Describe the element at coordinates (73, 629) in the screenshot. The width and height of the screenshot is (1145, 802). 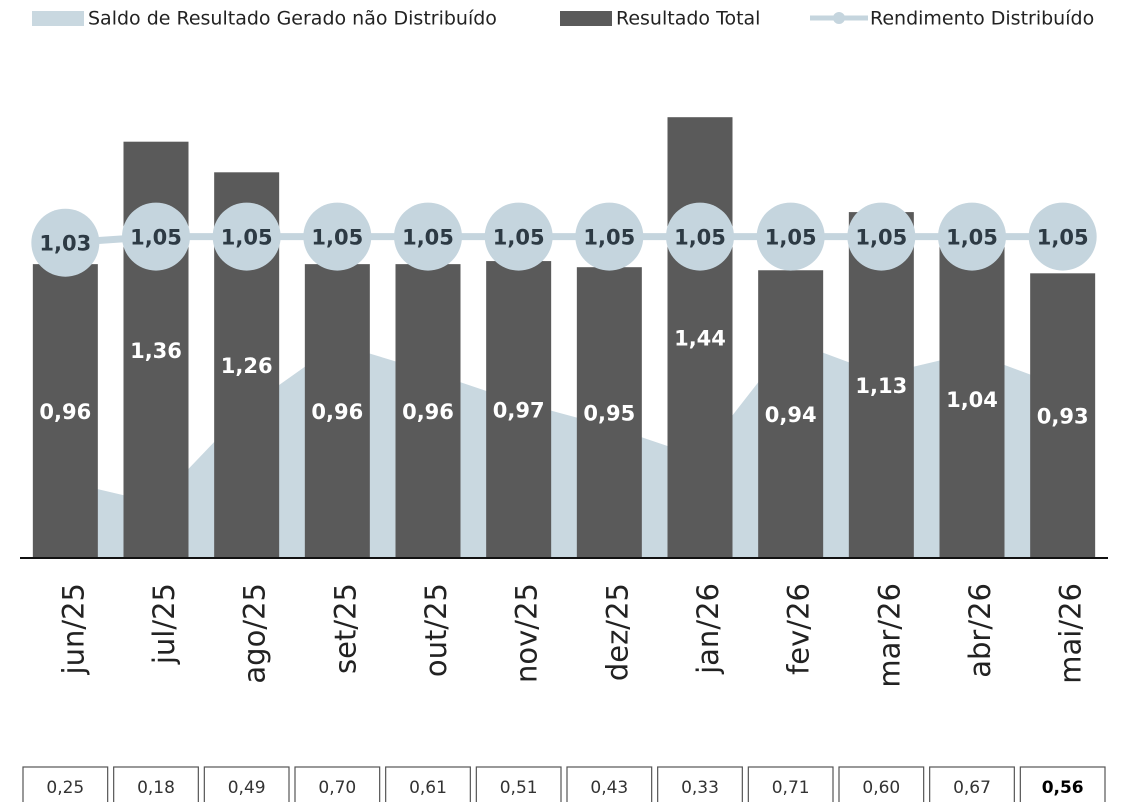
I see `x-tick-label: jun/25` at that location.